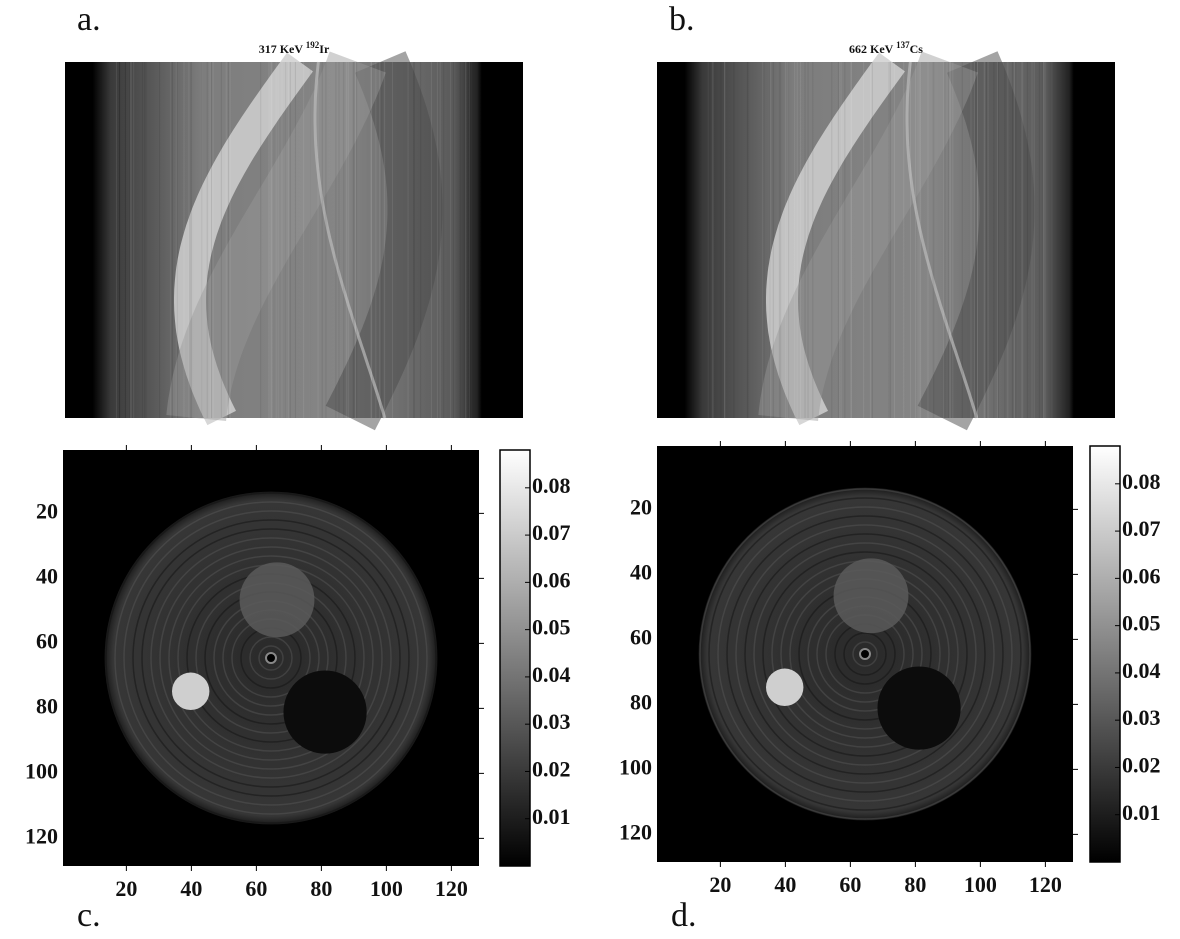  Describe the element at coordinates (281, 49) in the screenshot. I see `title-energy: 317 KeV` at that location.